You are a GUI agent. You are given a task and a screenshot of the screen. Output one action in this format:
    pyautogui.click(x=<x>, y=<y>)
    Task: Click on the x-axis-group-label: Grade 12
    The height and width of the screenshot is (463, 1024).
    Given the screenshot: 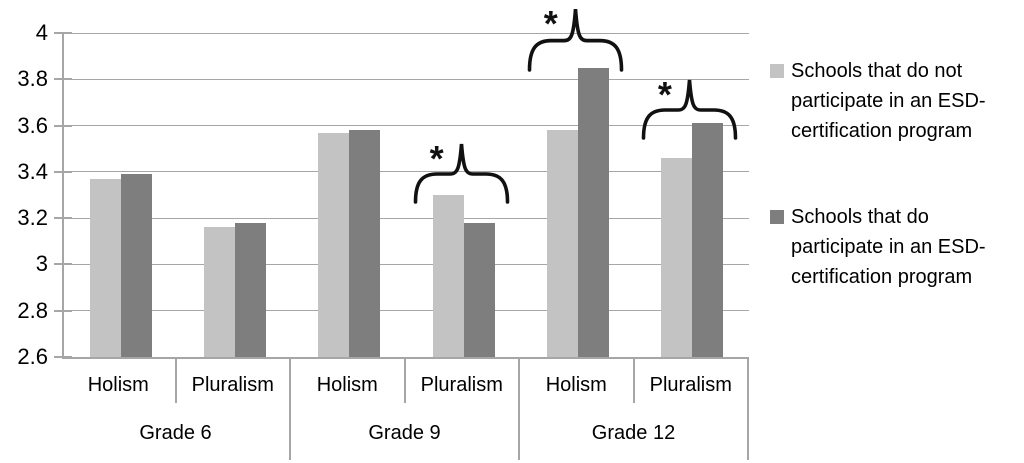 What is the action you would take?
    pyautogui.click(x=632, y=431)
    